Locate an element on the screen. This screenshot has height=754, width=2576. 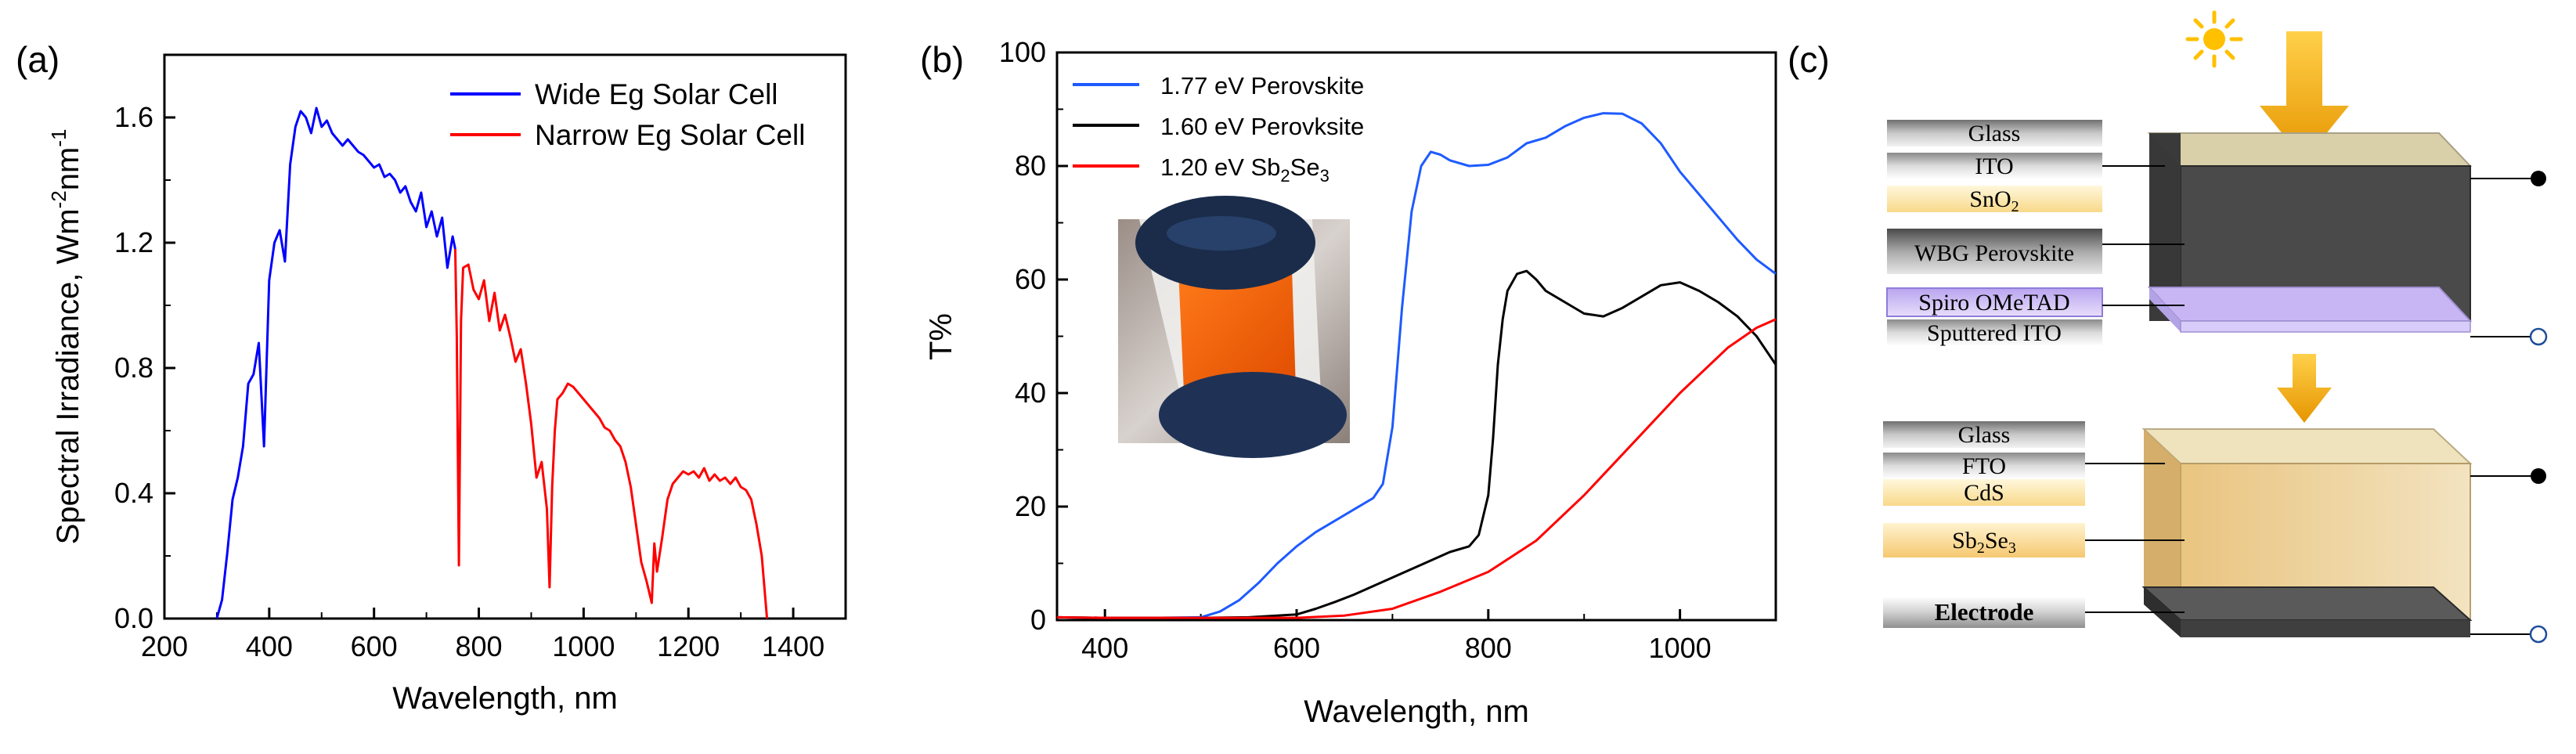
terminal-filled-bottom-icon is located at coordinates (2538, 476).